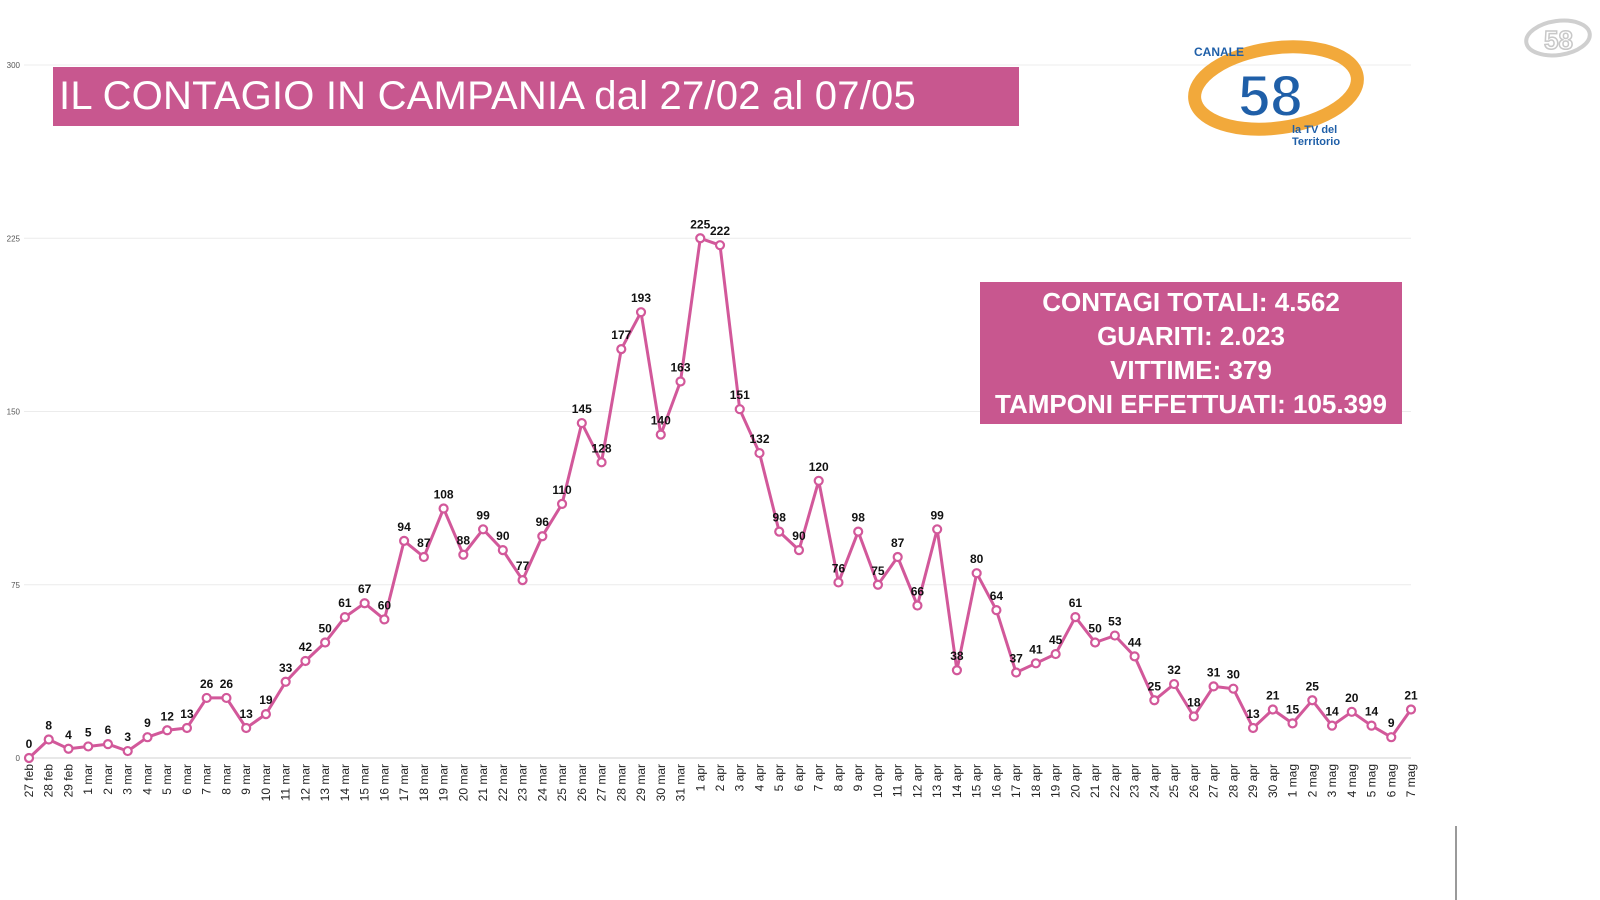 Image resolution: width=1600 pixels, height=900 pixels. I want to click on x-tick-label: 18 apr, so click(1036, 781).